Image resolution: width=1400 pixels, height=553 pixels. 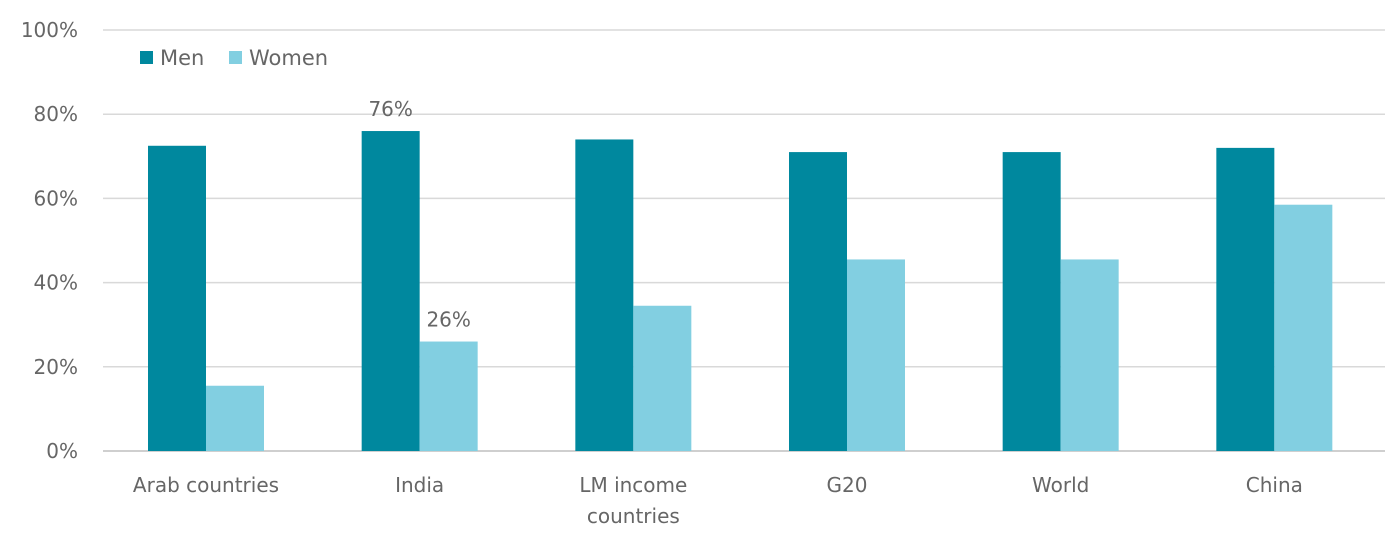 I want to click on legend-swatch-women, so click(x=235, y=57).